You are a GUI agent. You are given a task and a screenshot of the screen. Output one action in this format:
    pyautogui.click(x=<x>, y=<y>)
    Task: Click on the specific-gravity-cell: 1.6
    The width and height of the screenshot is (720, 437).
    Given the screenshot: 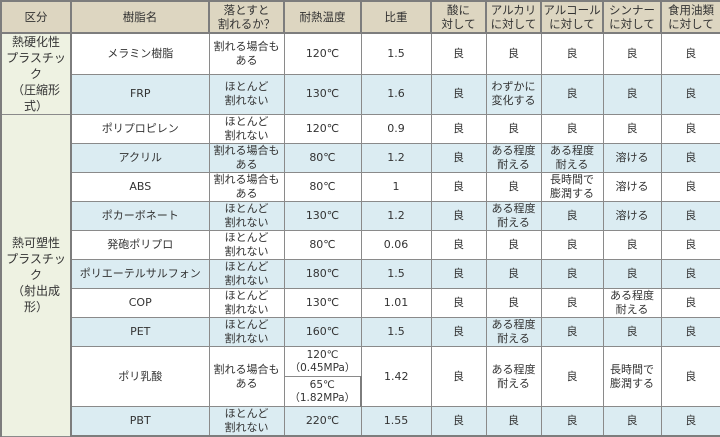 What is the action you would take?
    pyautogui.click(x=396, y=94)
    